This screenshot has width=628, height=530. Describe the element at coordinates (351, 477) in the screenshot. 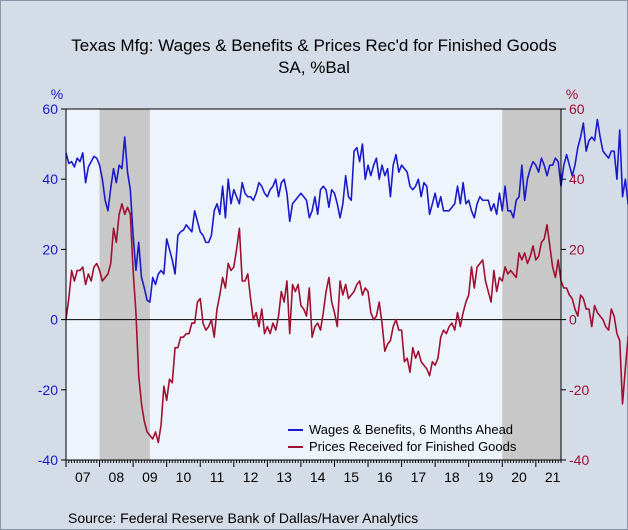

I see `x-tick-label: 15` at that location.